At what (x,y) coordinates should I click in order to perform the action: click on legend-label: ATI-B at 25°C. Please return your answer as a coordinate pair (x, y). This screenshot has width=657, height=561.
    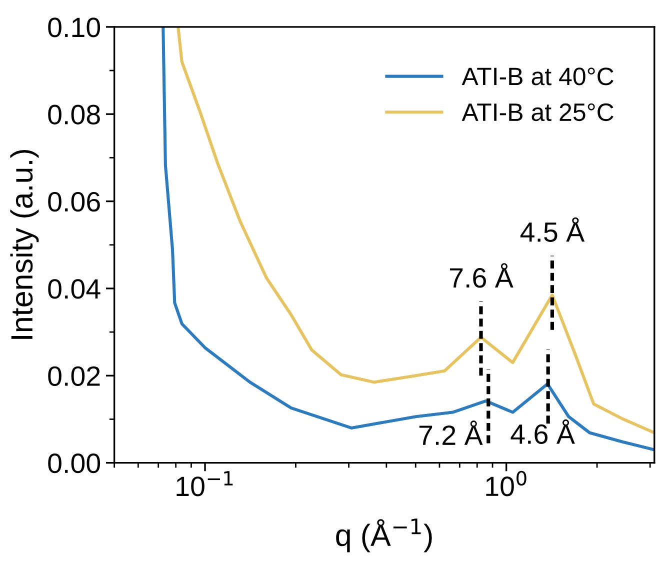
    Looking at the image, I should click on (538, 112).